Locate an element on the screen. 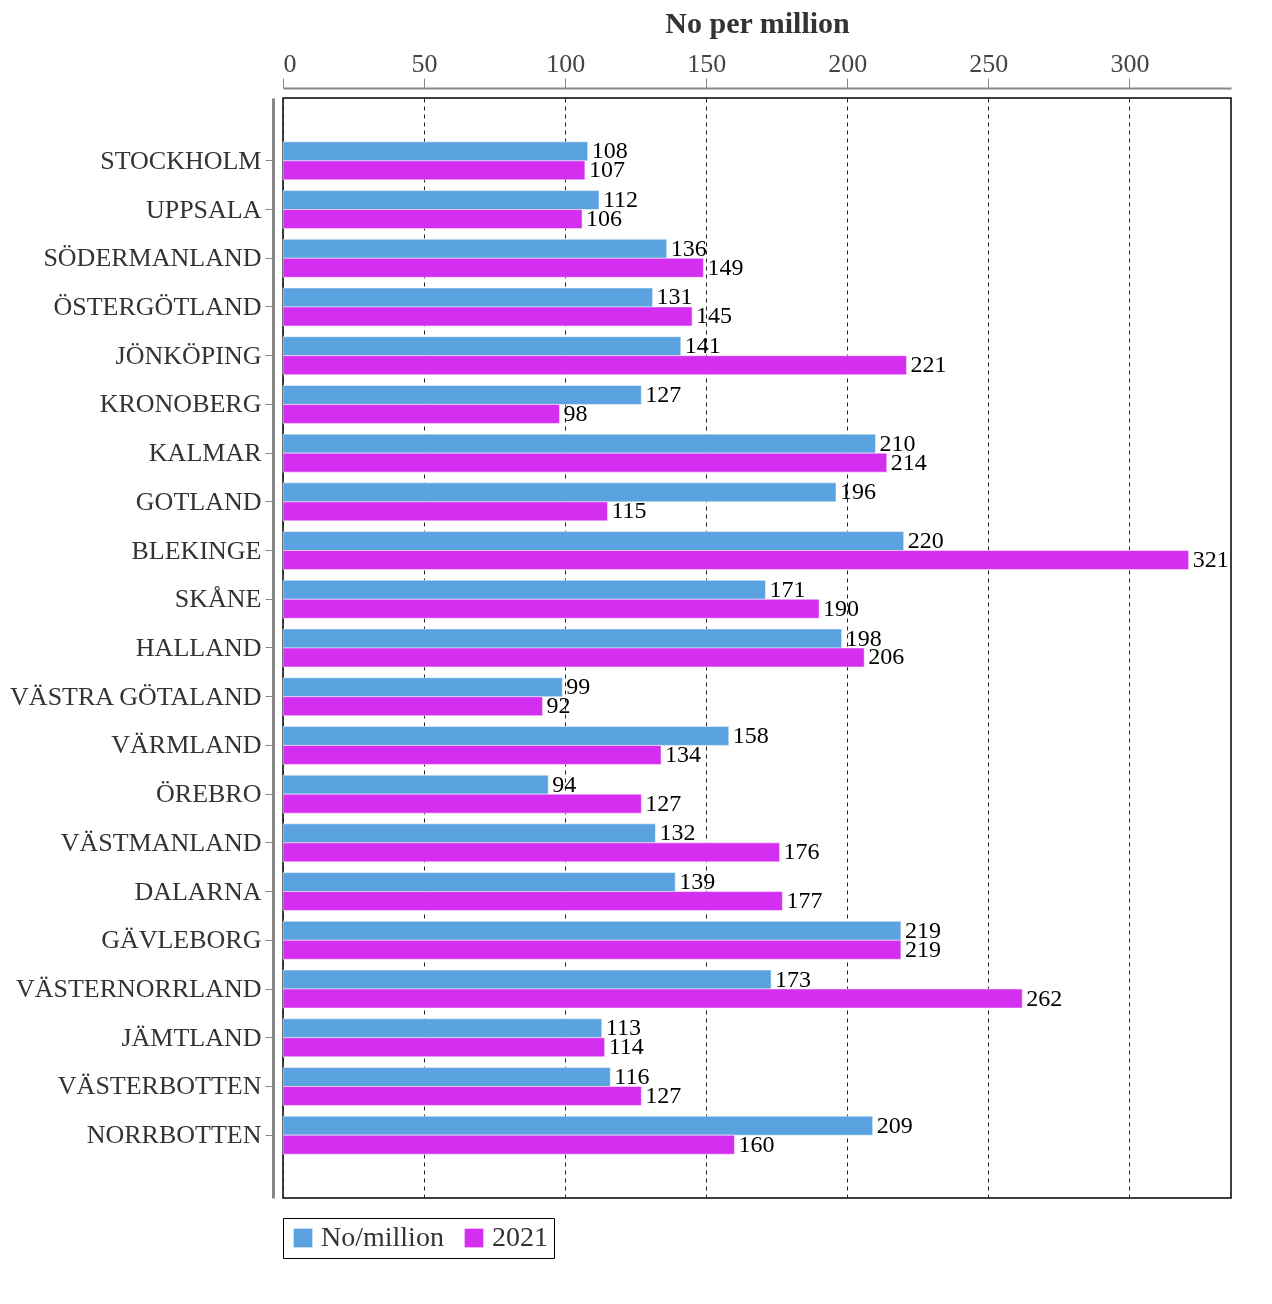 The image size is (1272, 1304). data-label: 171 is located at coordinates (787, 588).